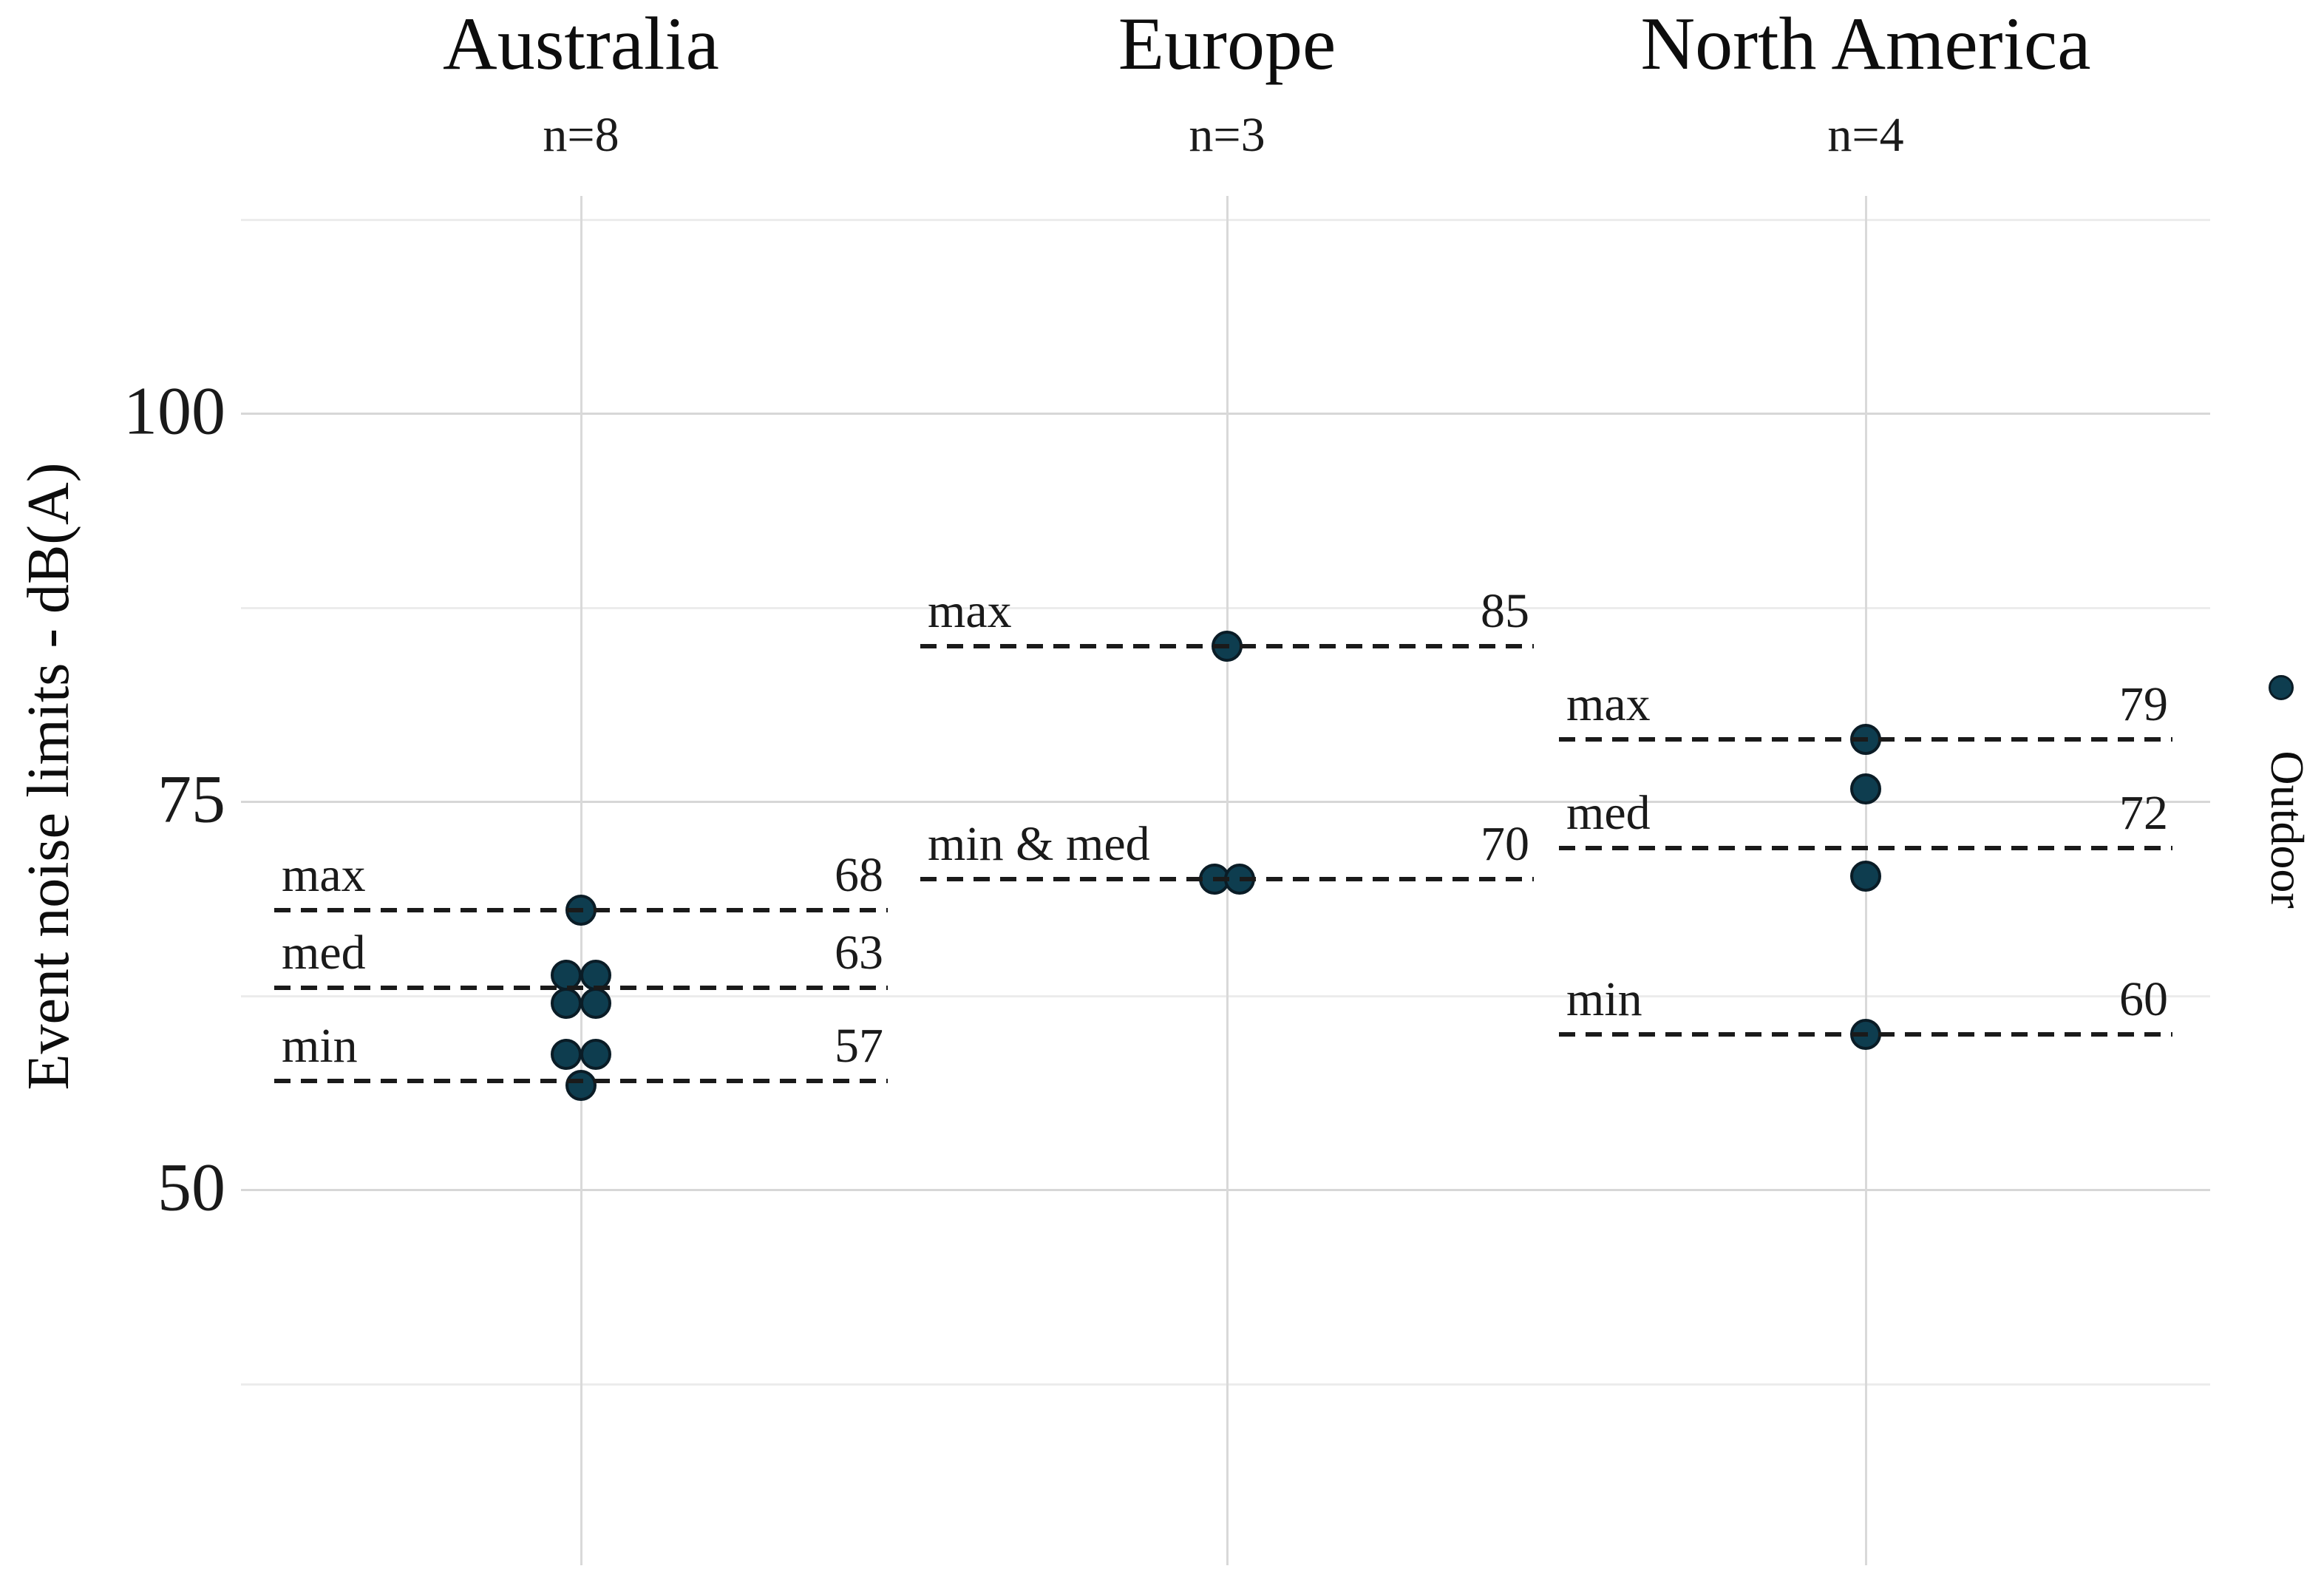 Image resolution: width=2324 pixels, height=1583 pixels. Describe the element at coordinates (581, 881) in the screenshot. I see `category-gridline` at that location.